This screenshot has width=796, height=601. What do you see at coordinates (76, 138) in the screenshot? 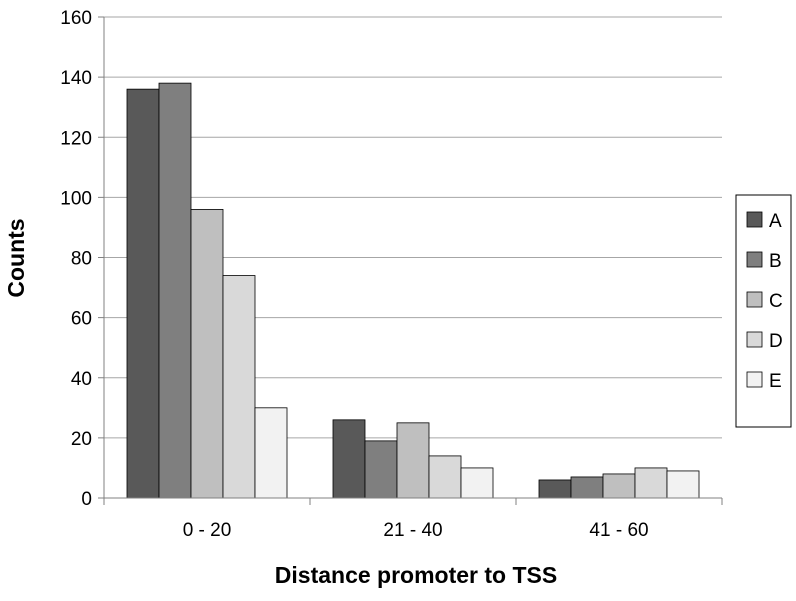
I see `y-tick-label: 120` at bounding box center [76, 138].